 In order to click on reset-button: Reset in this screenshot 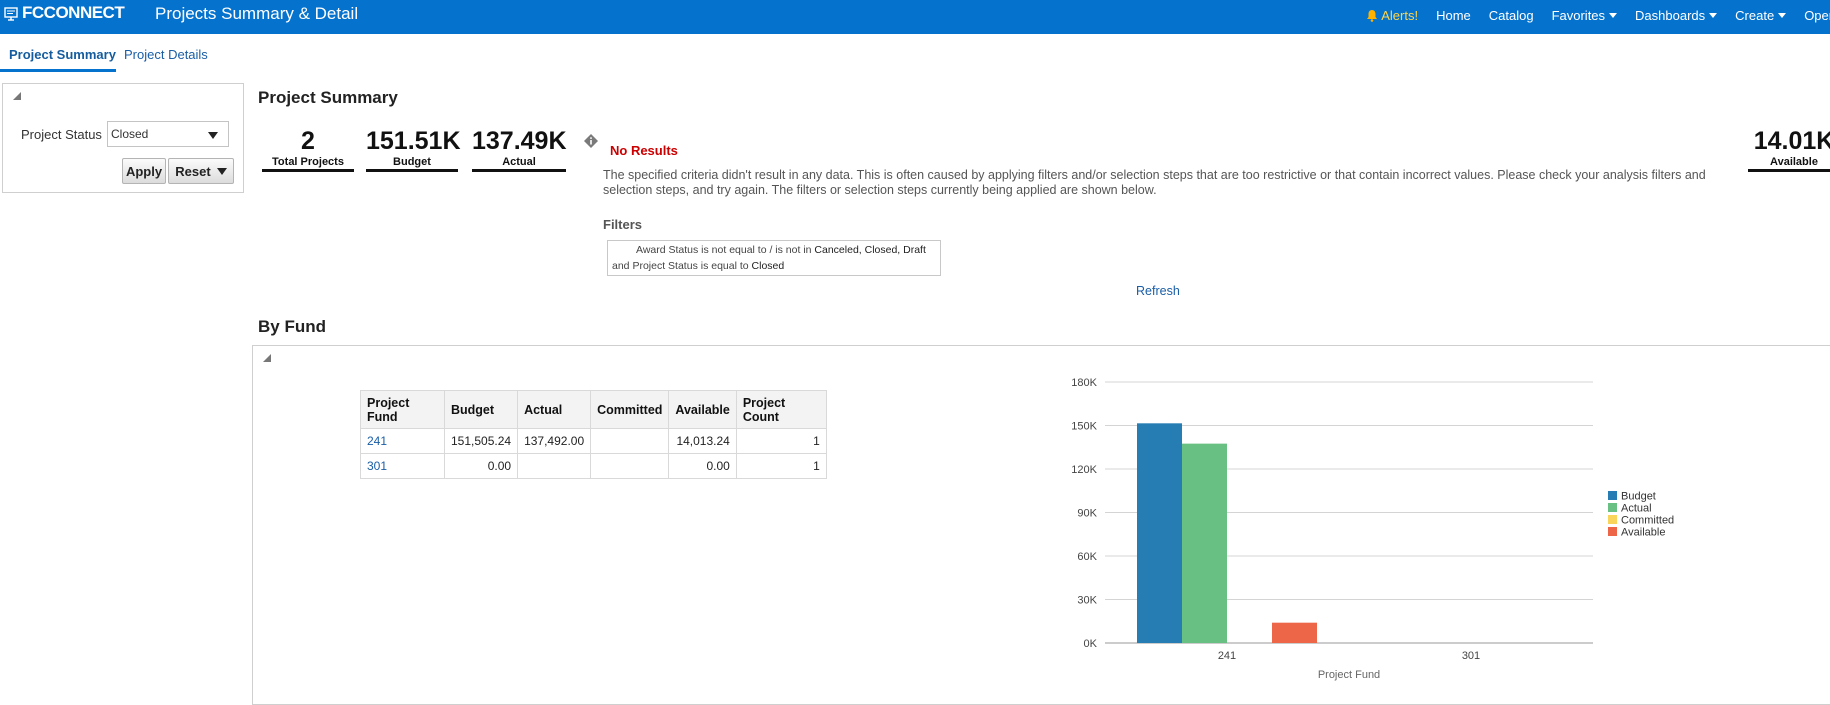, I will do `click(201, 171)`.